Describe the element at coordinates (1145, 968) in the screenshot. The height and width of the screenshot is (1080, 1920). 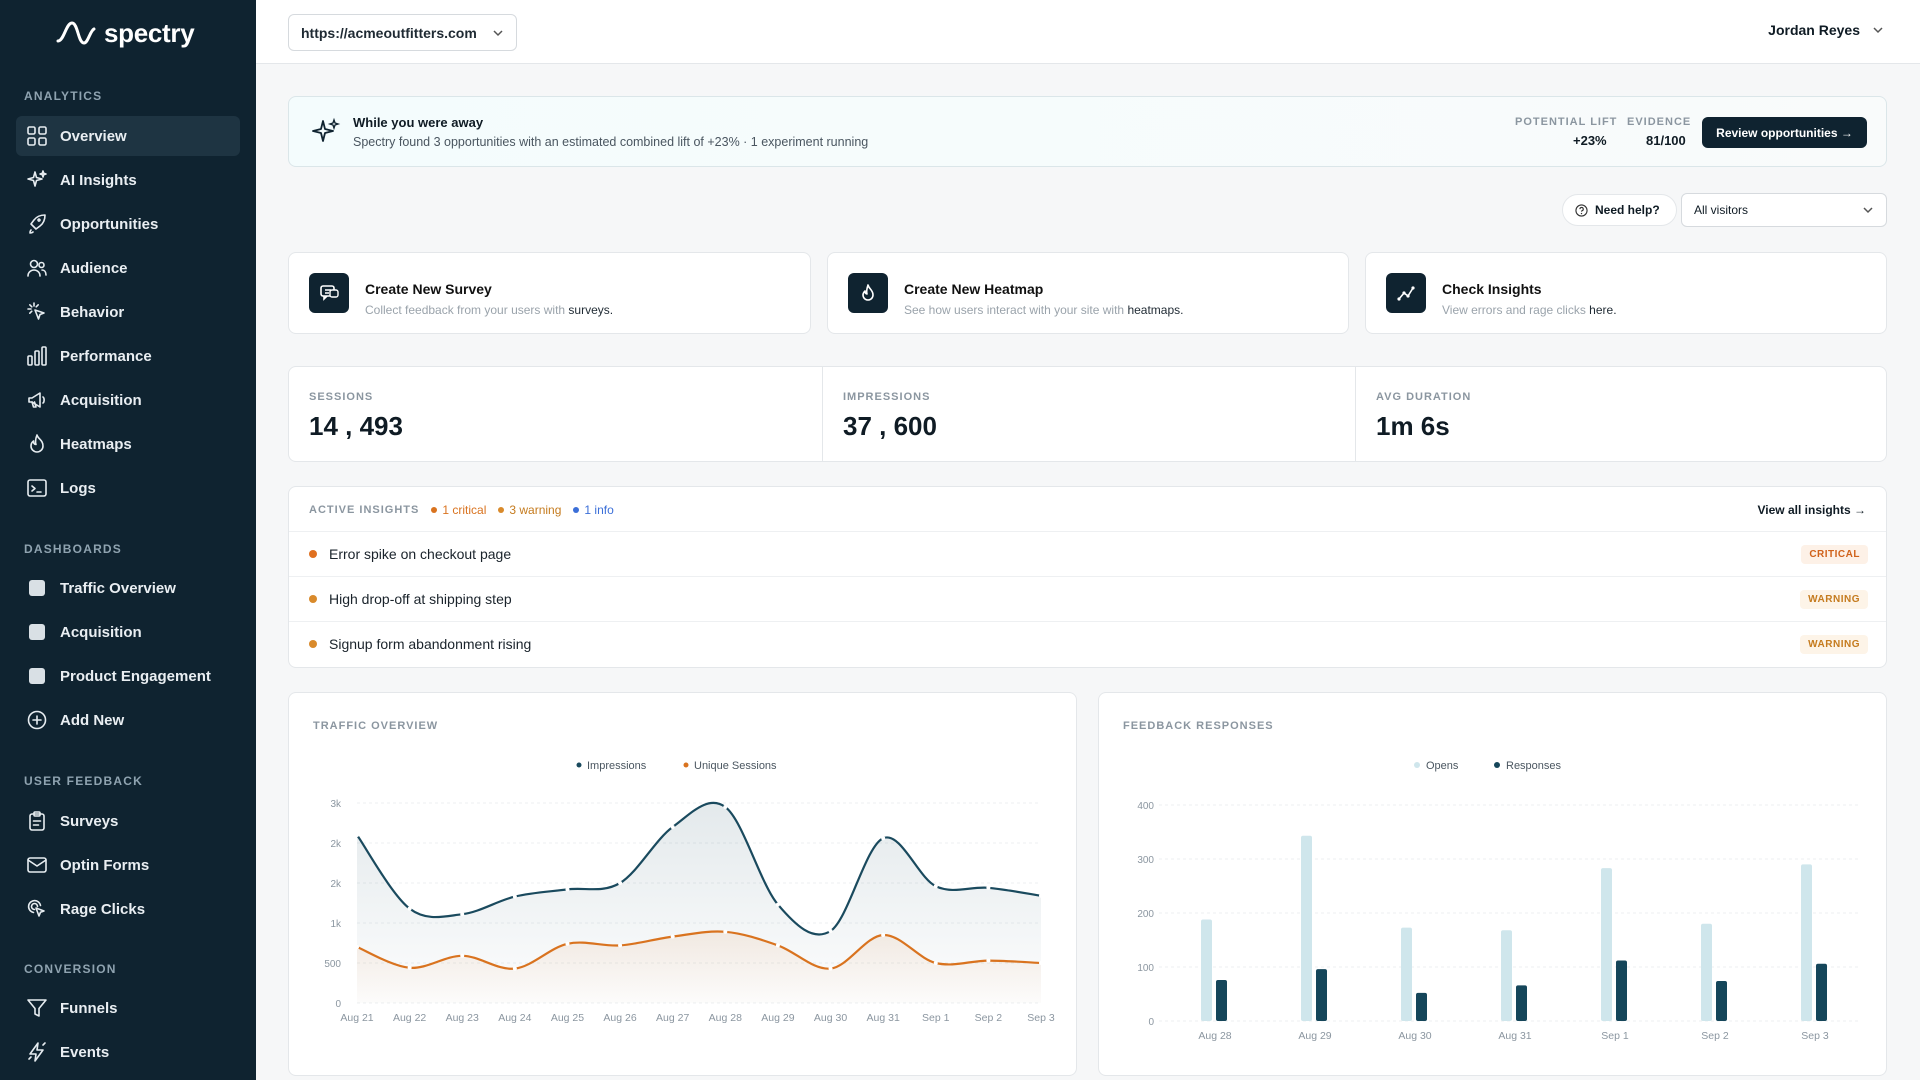
I see `y-tick-label: 100` at that location.